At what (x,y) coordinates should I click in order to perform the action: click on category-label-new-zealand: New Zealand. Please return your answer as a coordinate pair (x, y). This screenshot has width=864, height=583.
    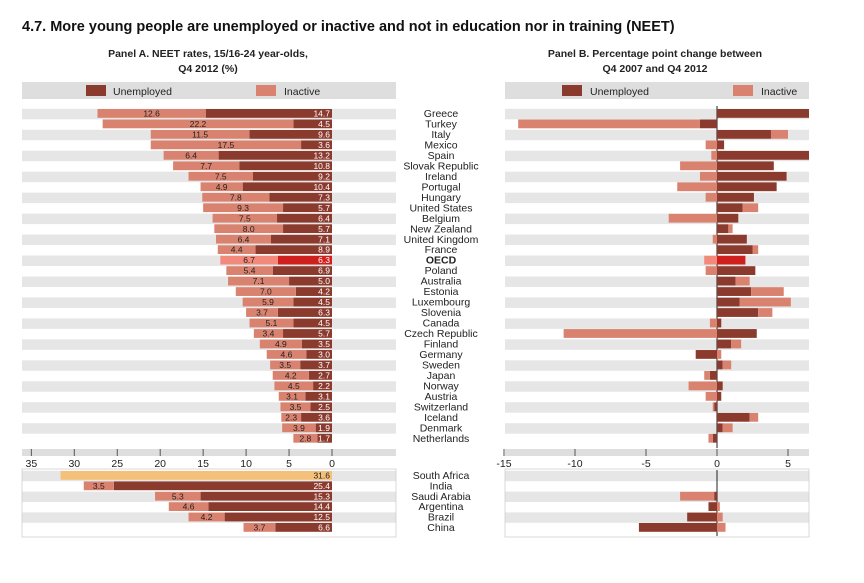
    Looking at the image, I should click on (441, 229).